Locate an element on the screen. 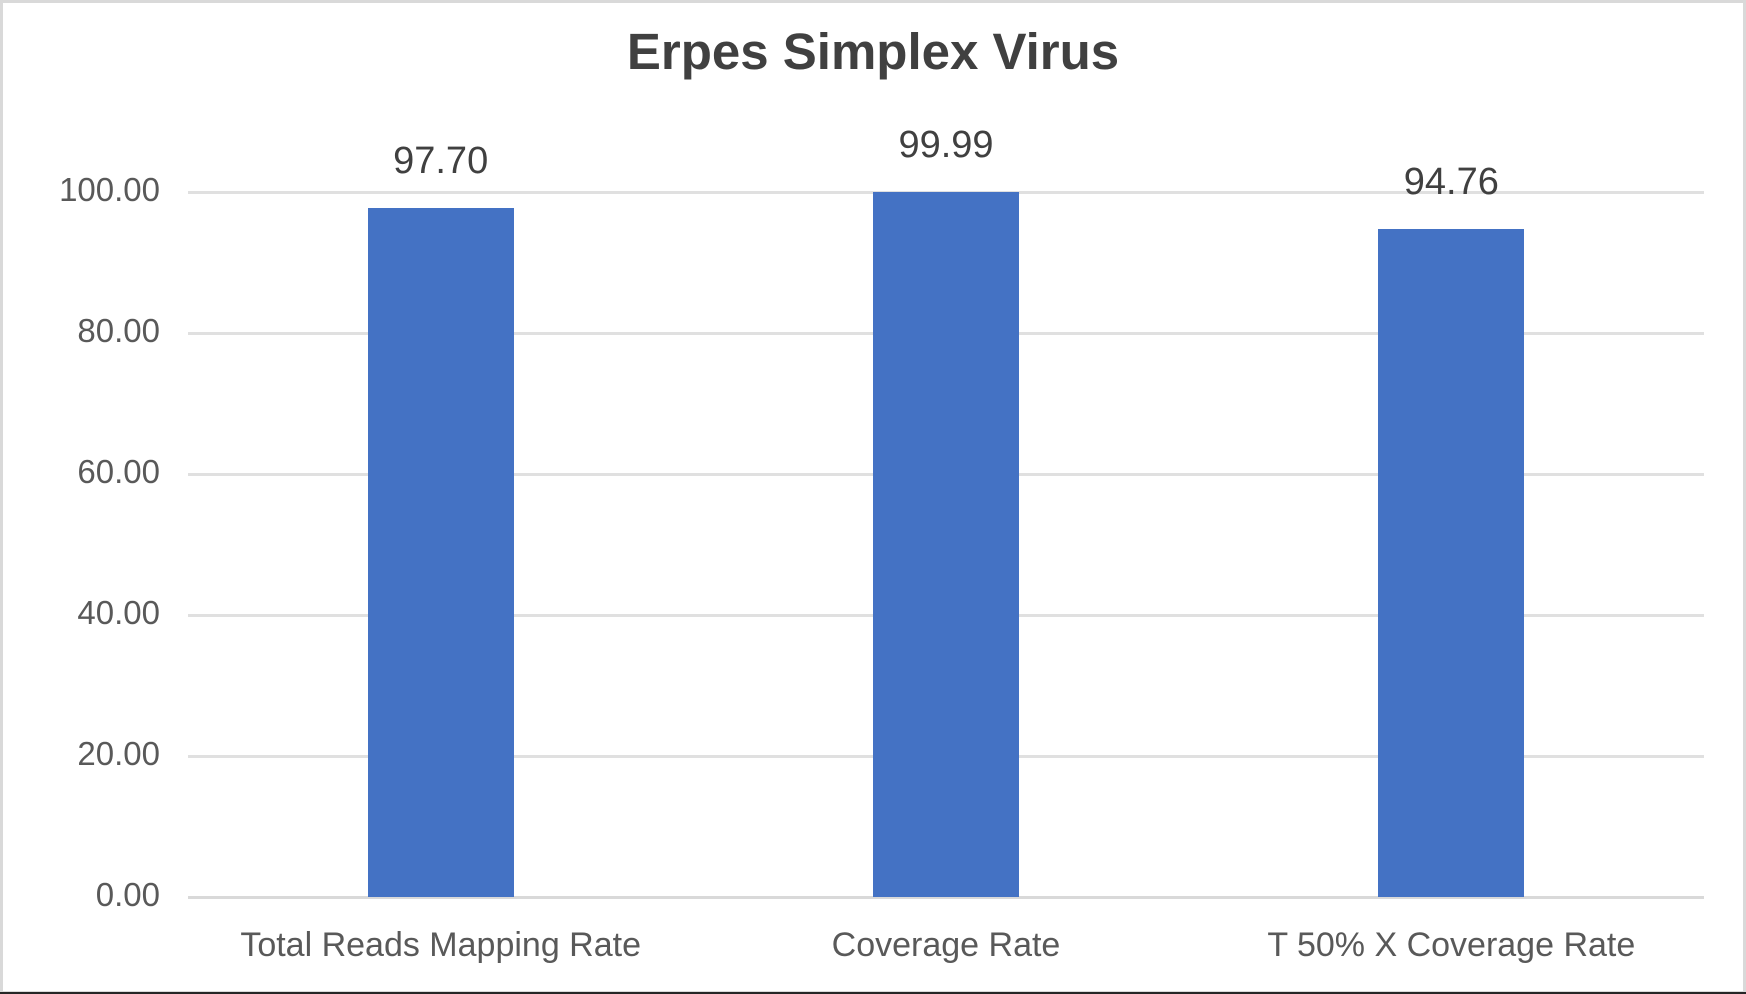 The height and width of the screenshot is (994, 1746). x-axis-line is located at coordinates (946, 897).